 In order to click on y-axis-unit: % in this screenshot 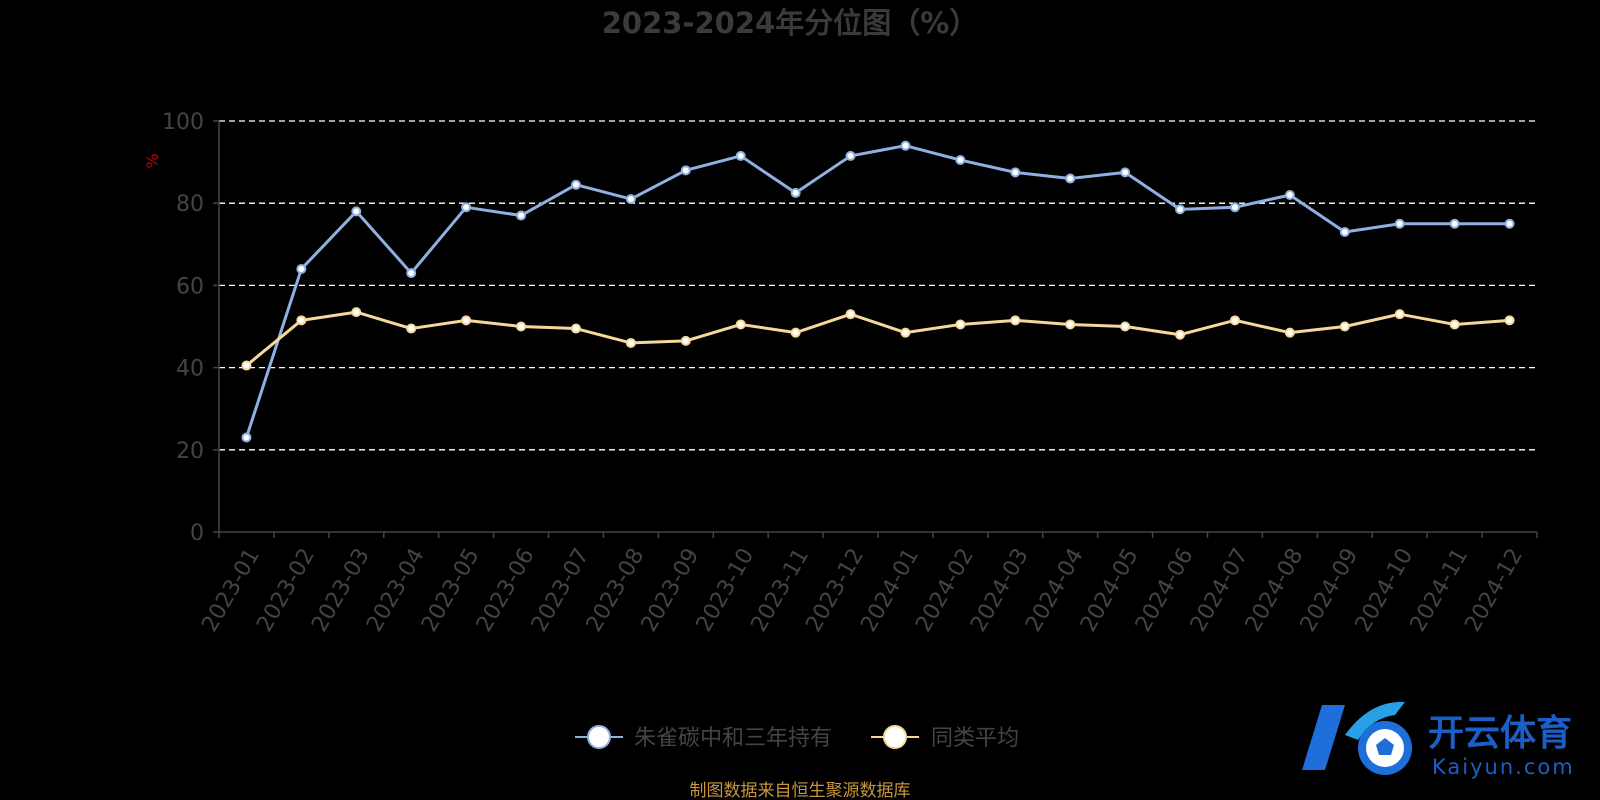, I will do `click(152, 160)`.